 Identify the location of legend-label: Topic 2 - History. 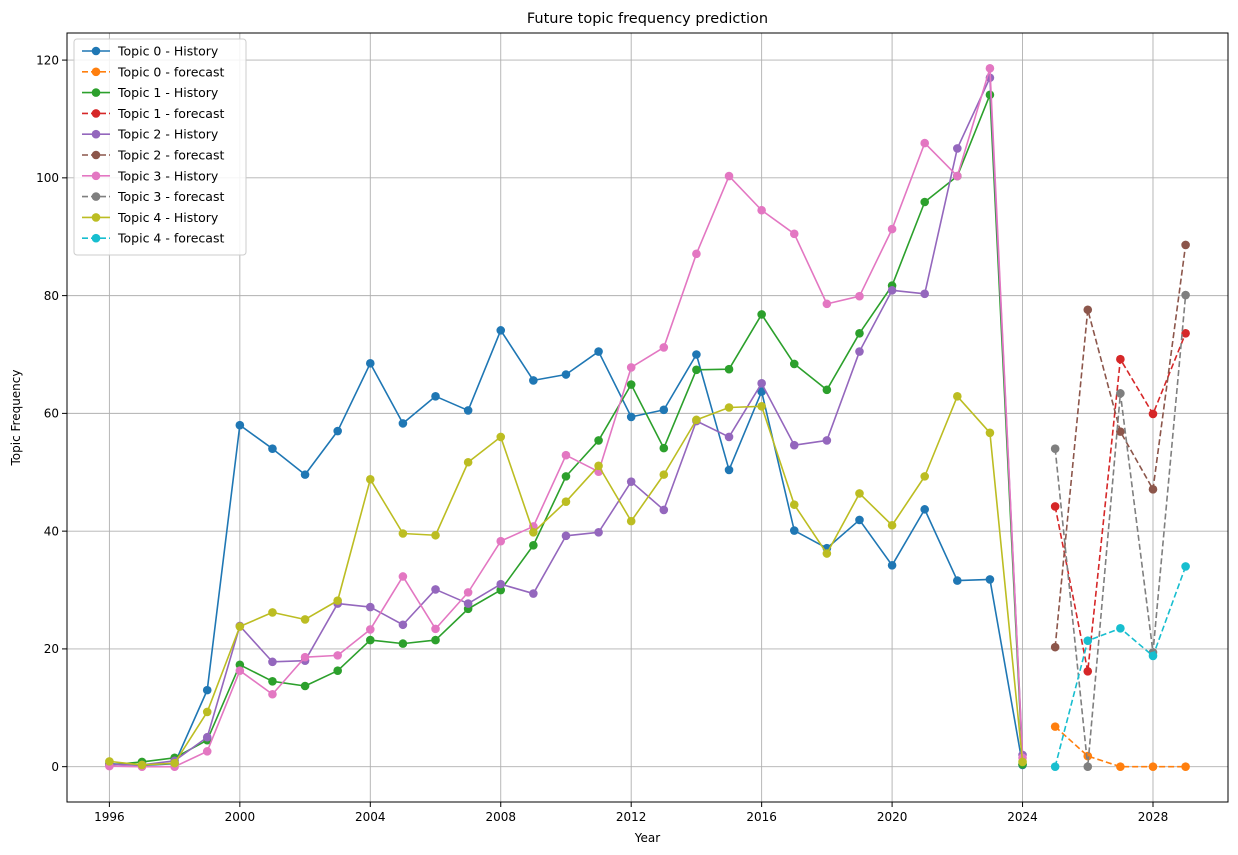
(168, 134).